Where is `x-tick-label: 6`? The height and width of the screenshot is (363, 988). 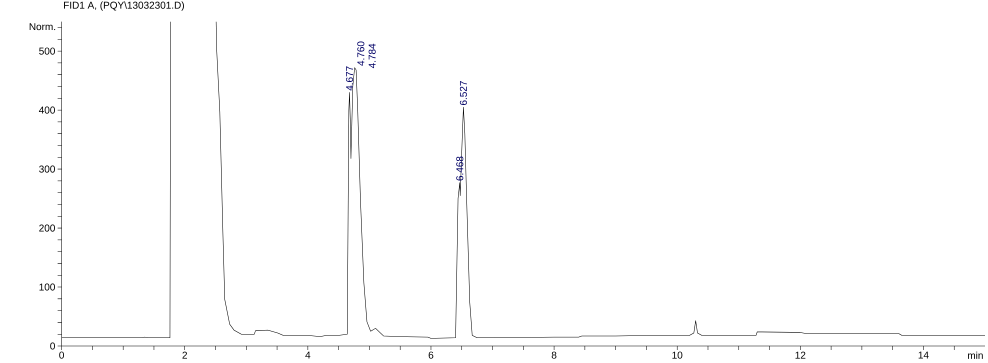 x-tick-label: 6 is located at coordinates (431, 355).